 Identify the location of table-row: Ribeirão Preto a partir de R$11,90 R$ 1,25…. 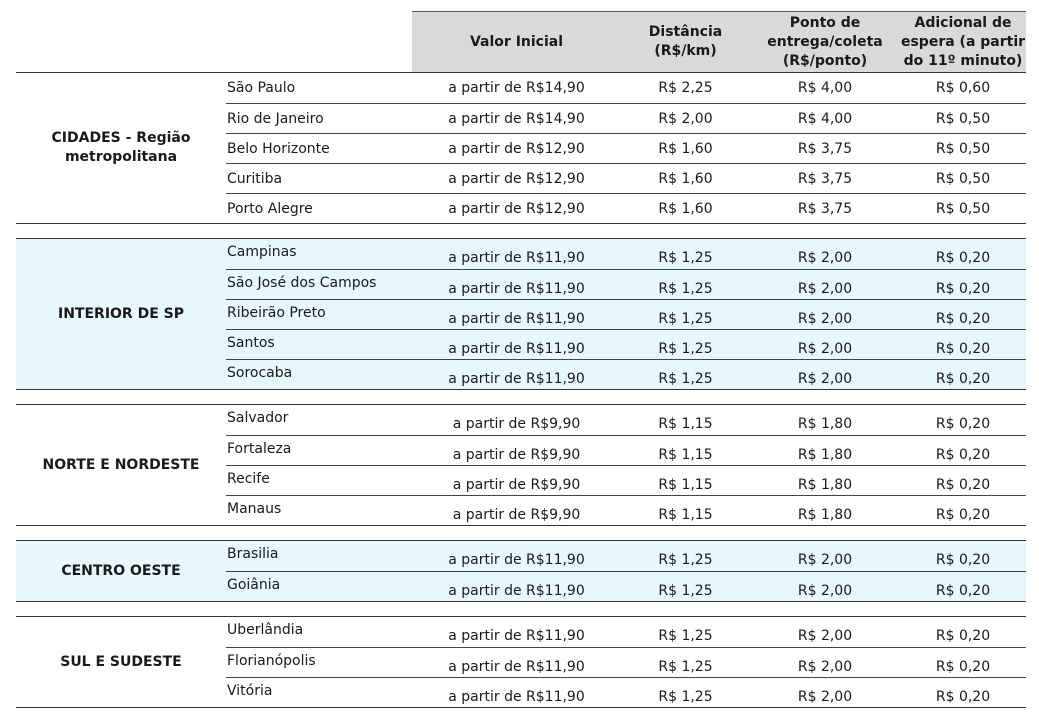
(626, 314).